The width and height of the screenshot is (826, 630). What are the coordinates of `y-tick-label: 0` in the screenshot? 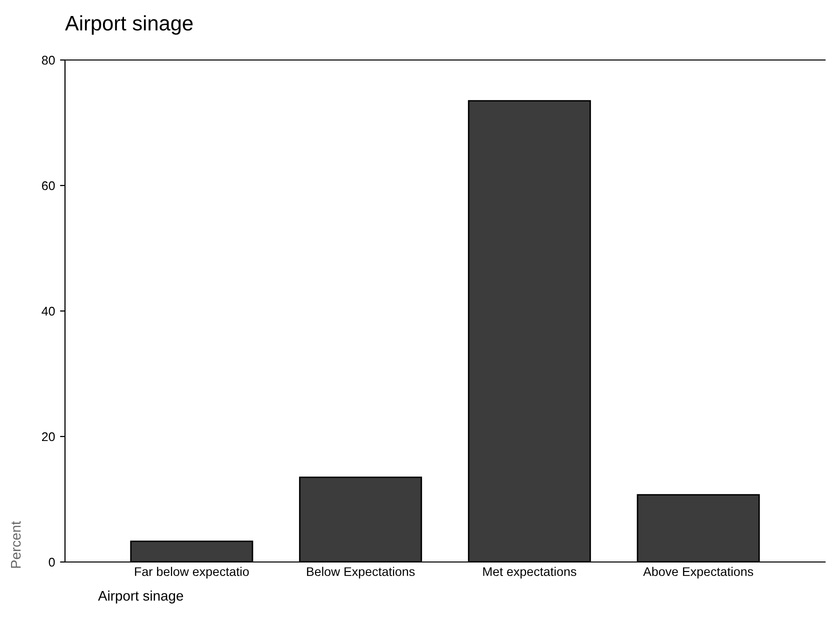 It's located at (51, 562).